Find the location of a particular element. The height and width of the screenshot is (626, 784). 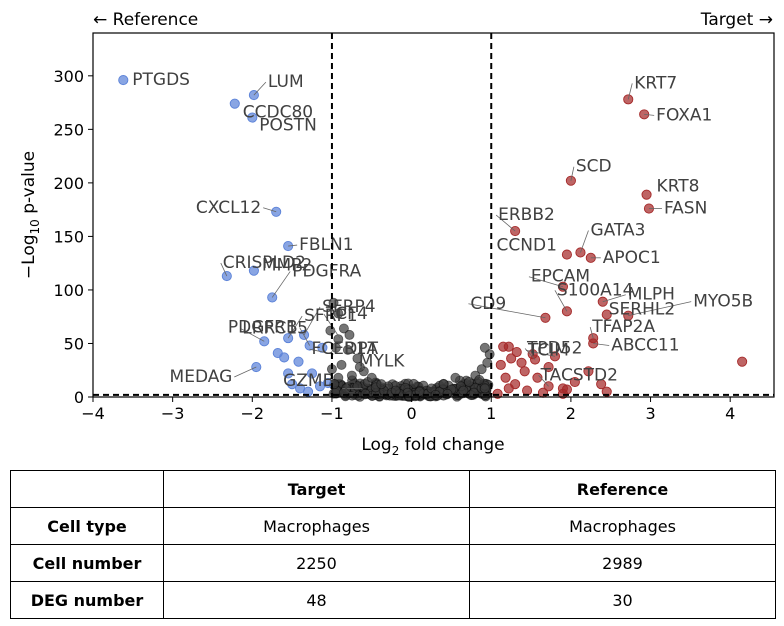

gene-label: SFRP4 is located at coordinates (348, 307).